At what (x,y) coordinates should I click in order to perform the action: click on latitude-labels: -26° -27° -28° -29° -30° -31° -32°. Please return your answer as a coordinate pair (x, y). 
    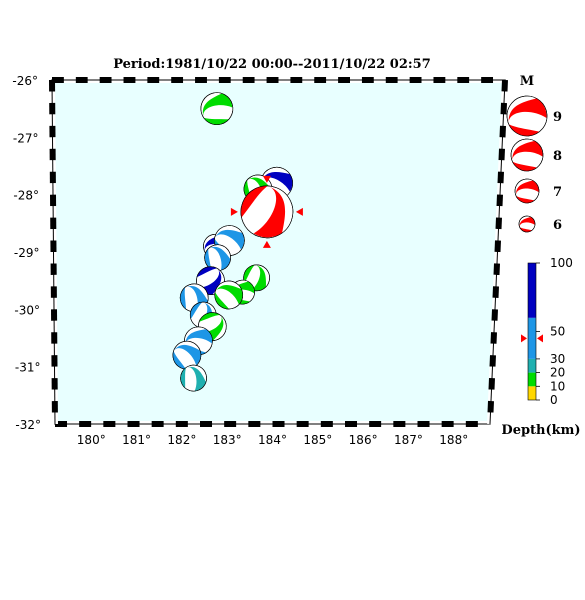
    Looking at the image, I should click on (26, 253).